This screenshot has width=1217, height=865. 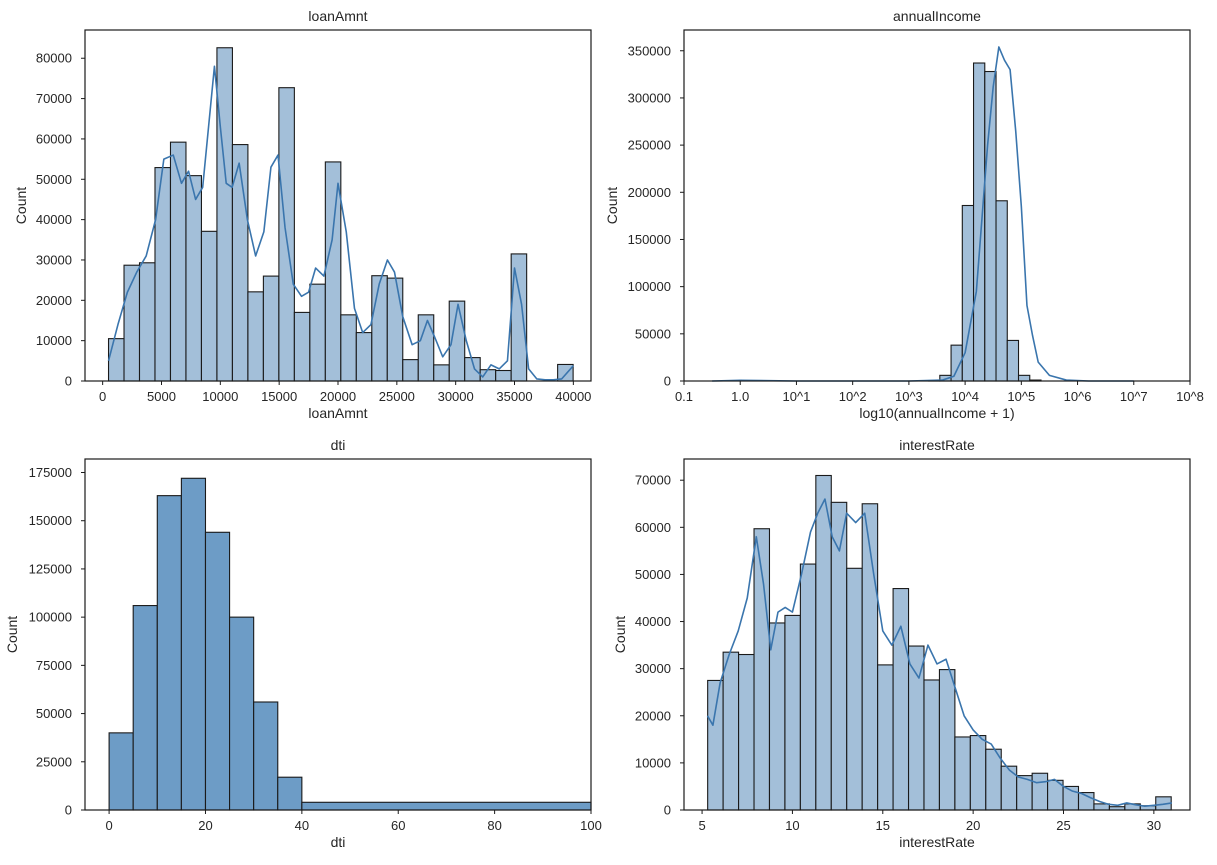 What do you see at coordinates (398, 825) in the screenshot?
I see `x-tick-label: 60` at bounding box center [398, 825].